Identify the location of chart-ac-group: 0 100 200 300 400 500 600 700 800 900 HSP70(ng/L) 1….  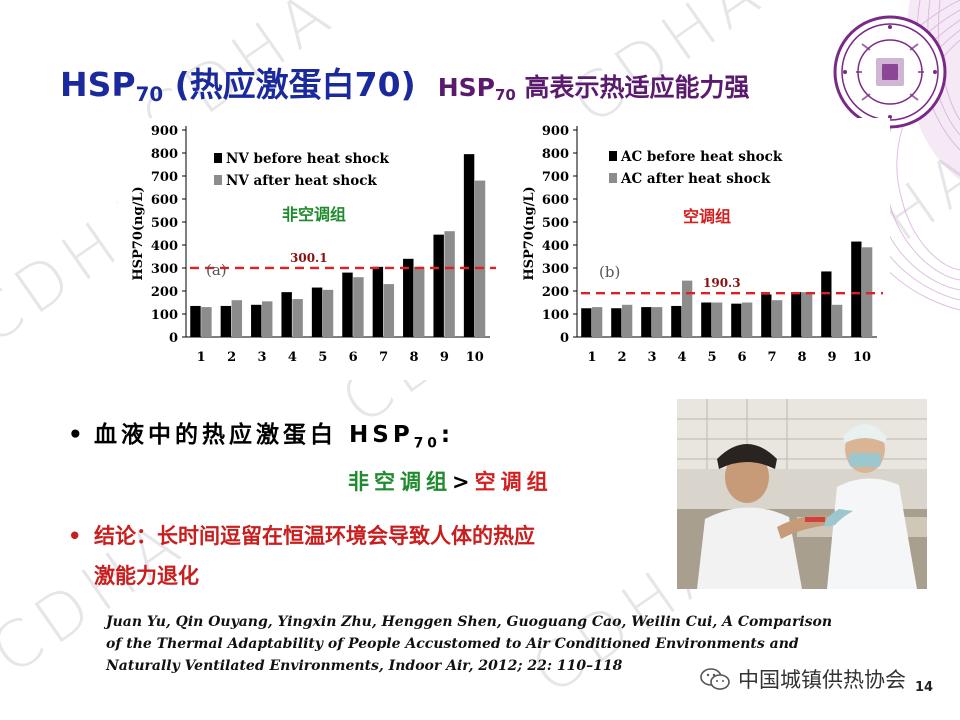
(702, 249).